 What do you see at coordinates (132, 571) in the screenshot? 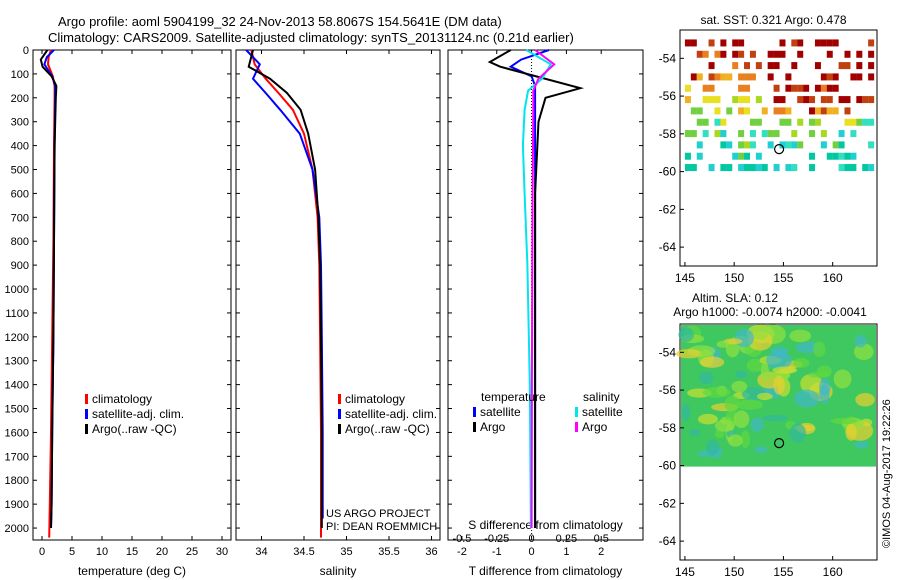
I see `x-axis-label: temperature (deg C)` at bounding box center [132, 571].